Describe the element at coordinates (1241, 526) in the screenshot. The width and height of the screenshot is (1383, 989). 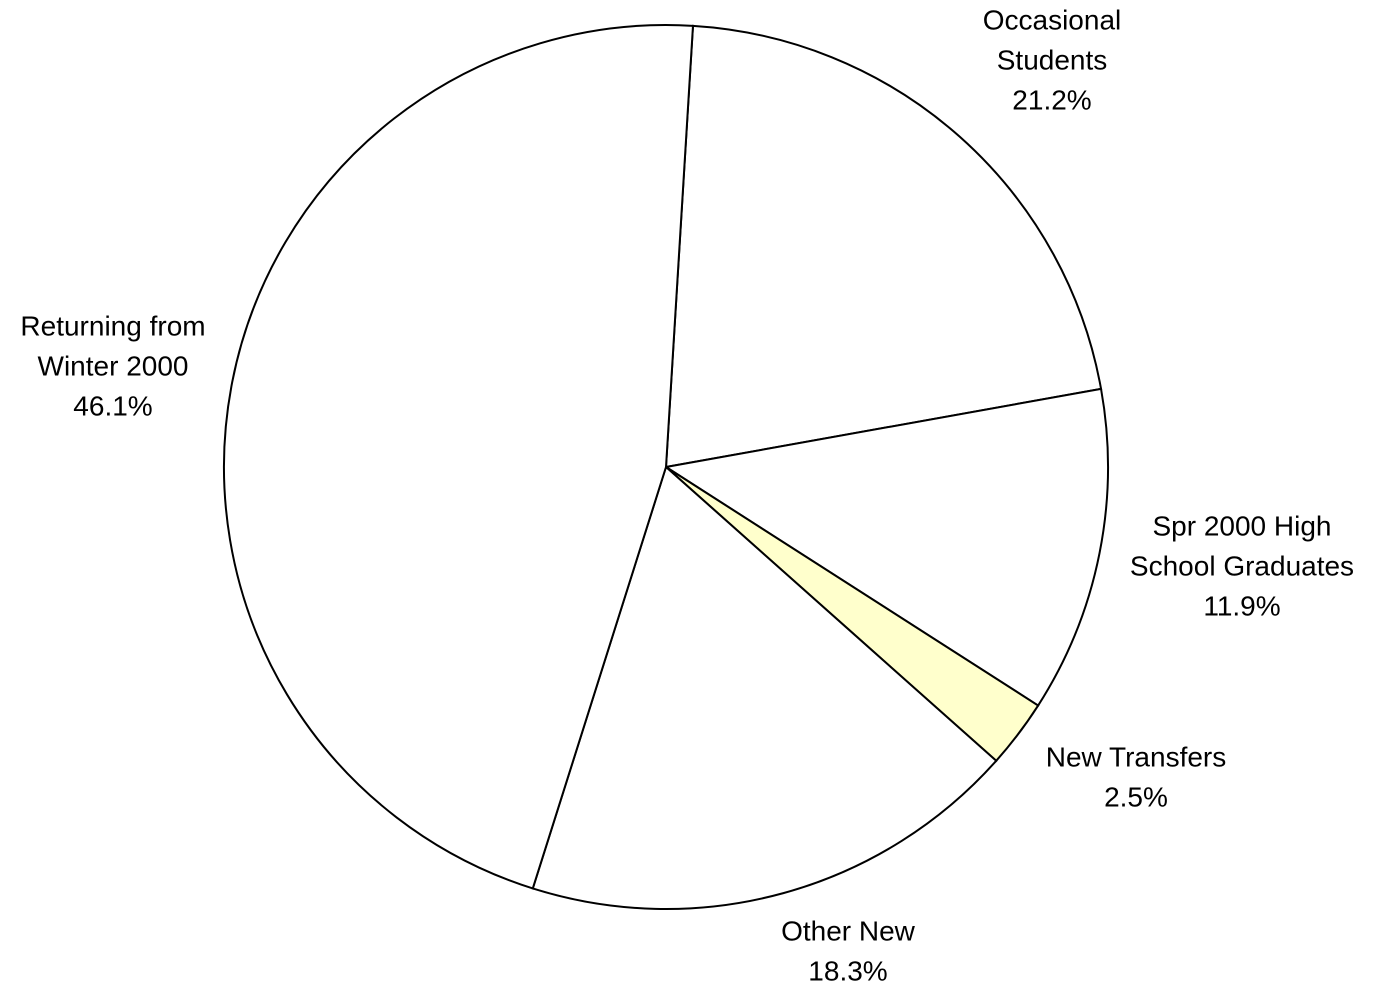
I see `slice-category-label: Spr 2000 High` at that location.